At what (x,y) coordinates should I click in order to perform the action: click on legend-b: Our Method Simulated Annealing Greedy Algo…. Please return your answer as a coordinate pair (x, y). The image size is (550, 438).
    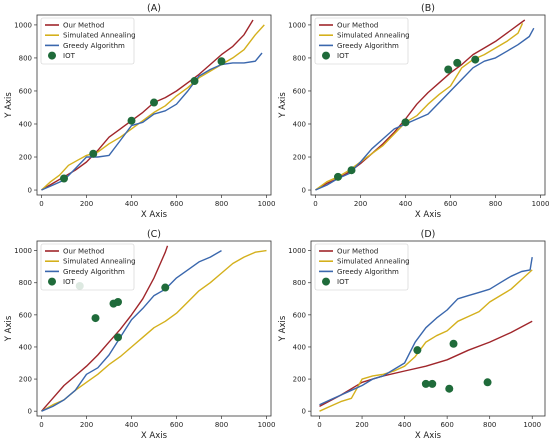
    Looking at the image, I should click on (362, 41).